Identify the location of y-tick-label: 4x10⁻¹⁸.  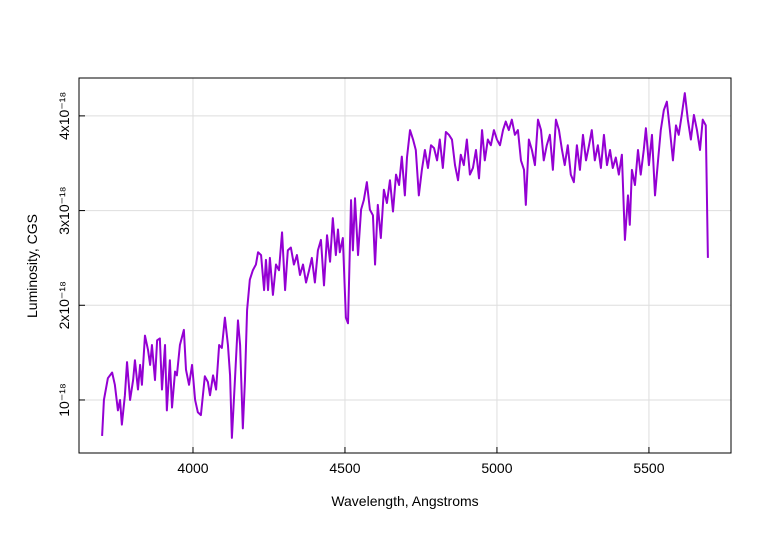
(64, 116).